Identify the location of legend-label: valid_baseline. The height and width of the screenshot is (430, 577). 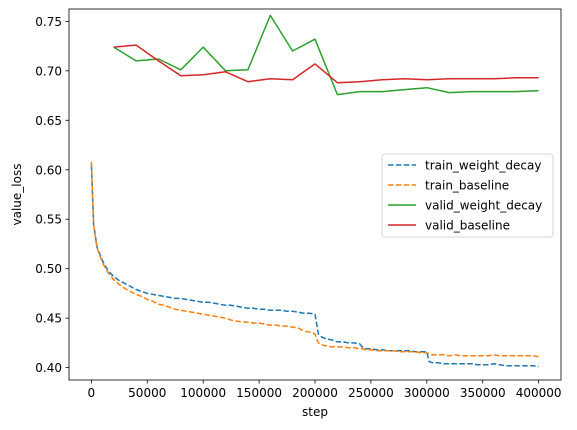
(467, 226).